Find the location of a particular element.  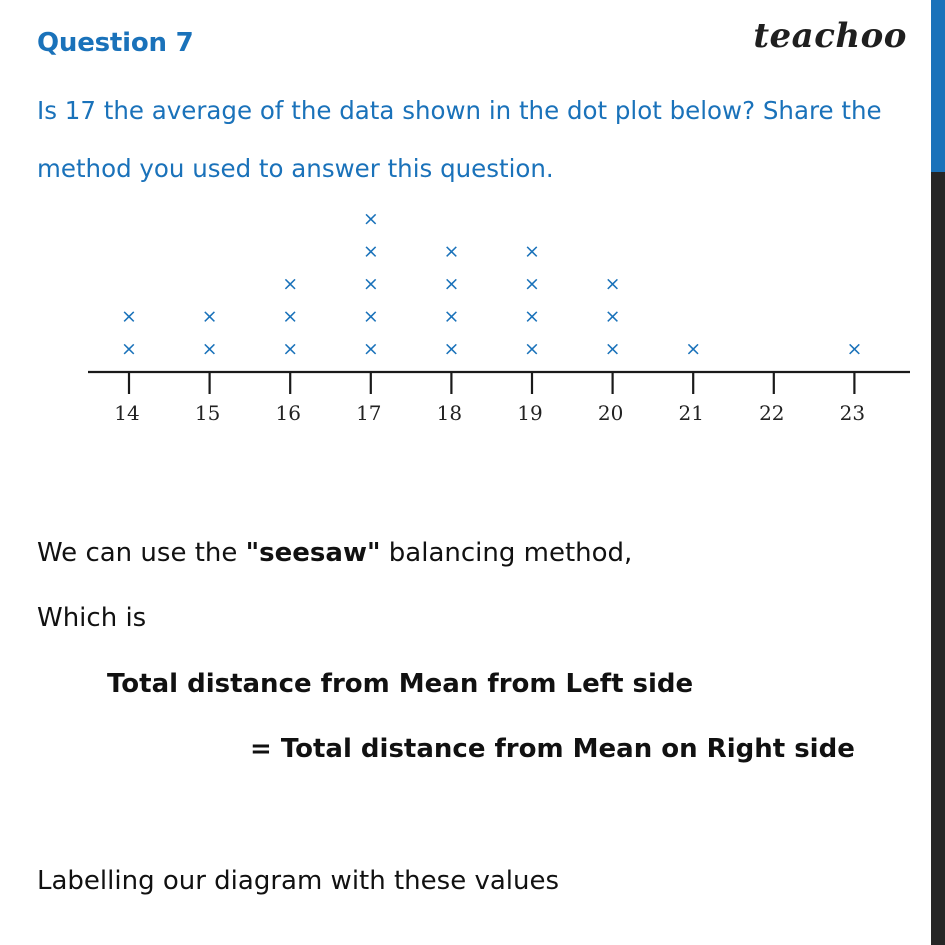

rule-right-text: = Total distance from Mean on Right side is located at coordinates (552, 749).